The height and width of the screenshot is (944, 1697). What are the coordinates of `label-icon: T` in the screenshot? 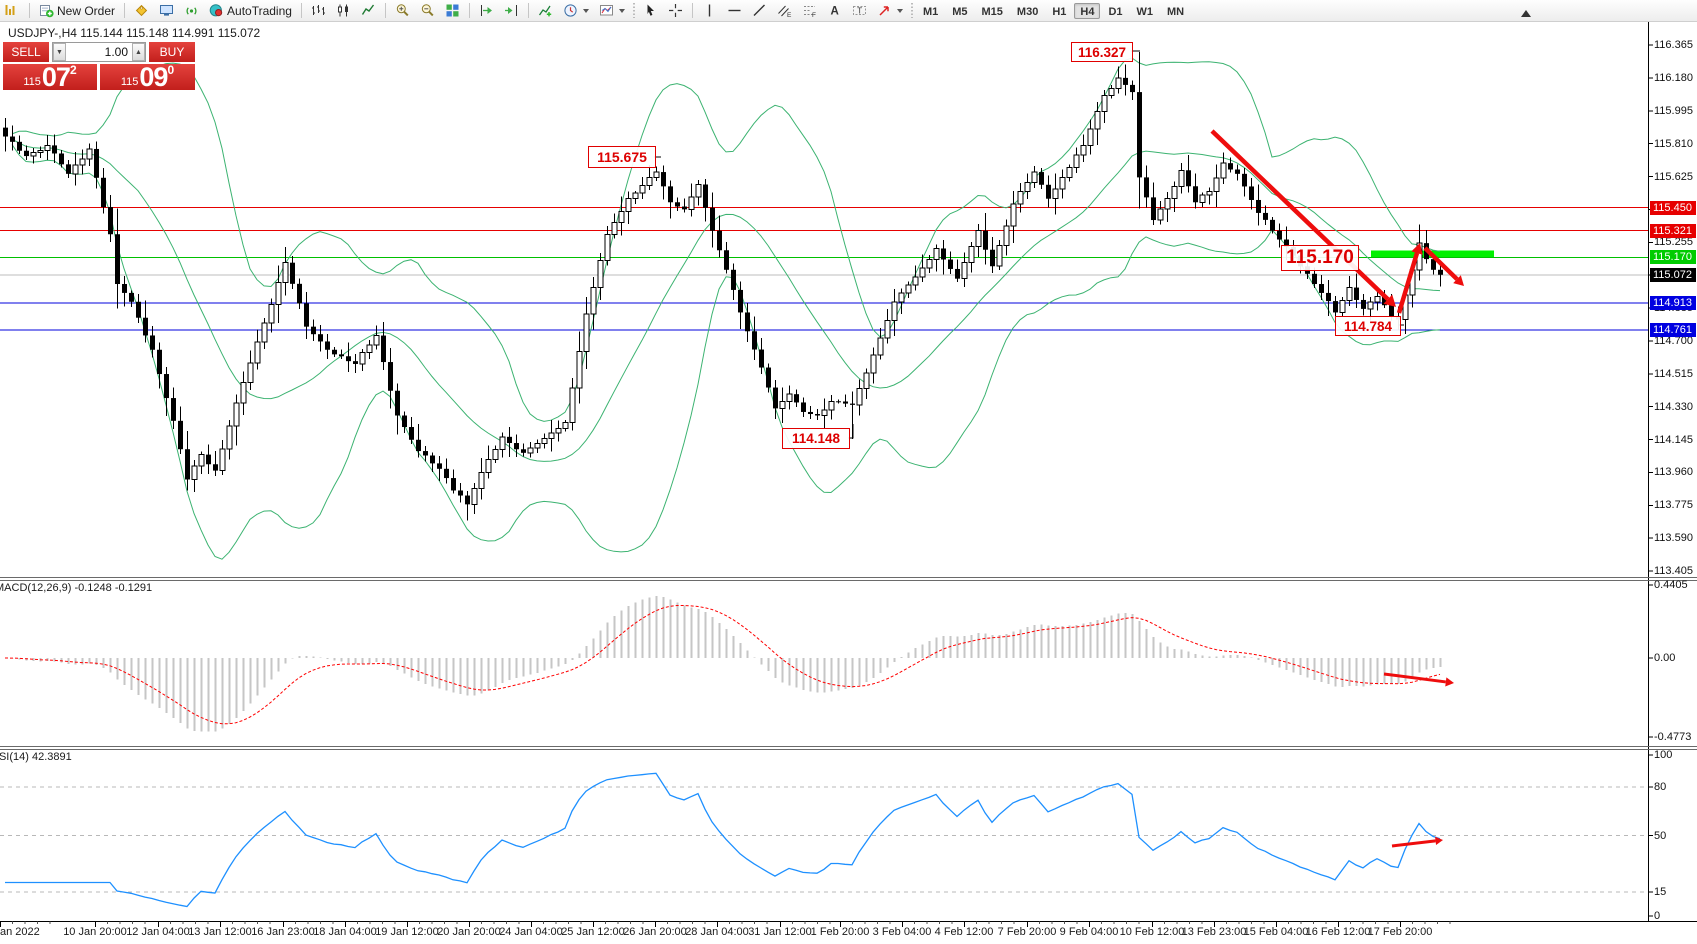 It's located at (859, 10).